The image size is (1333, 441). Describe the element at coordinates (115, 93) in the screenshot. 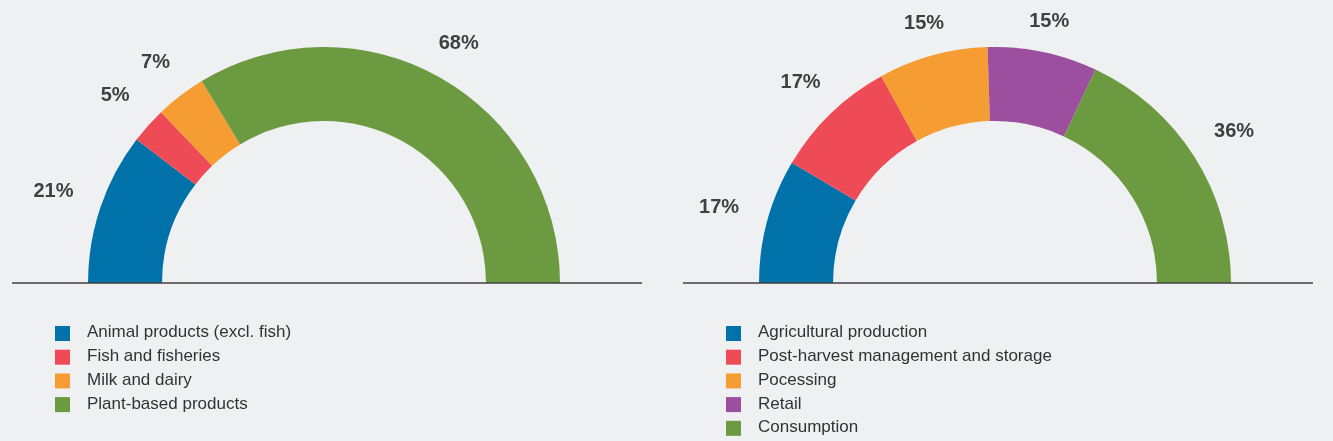

I see `data-label: 5%` at that location.